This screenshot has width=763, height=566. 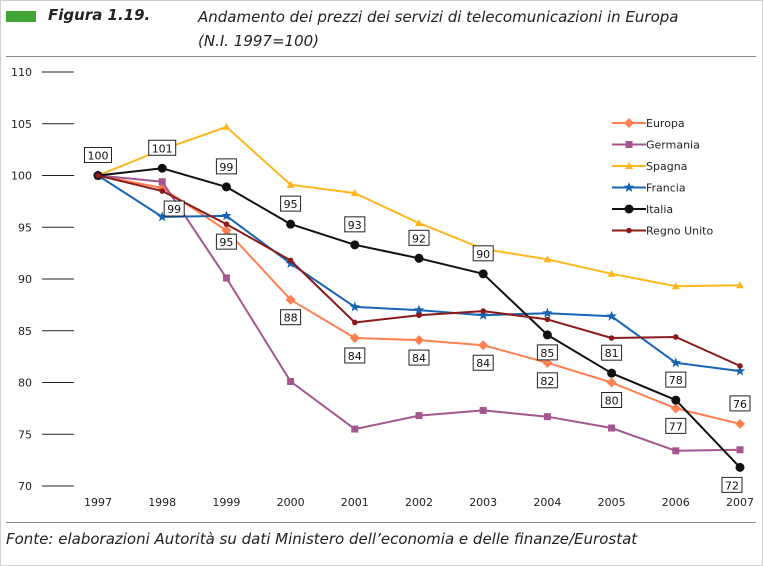 What do you see at coordinates (673, 145) in the screenshot?
I see `legend-label: Germania` at bounding box center [673, 145].